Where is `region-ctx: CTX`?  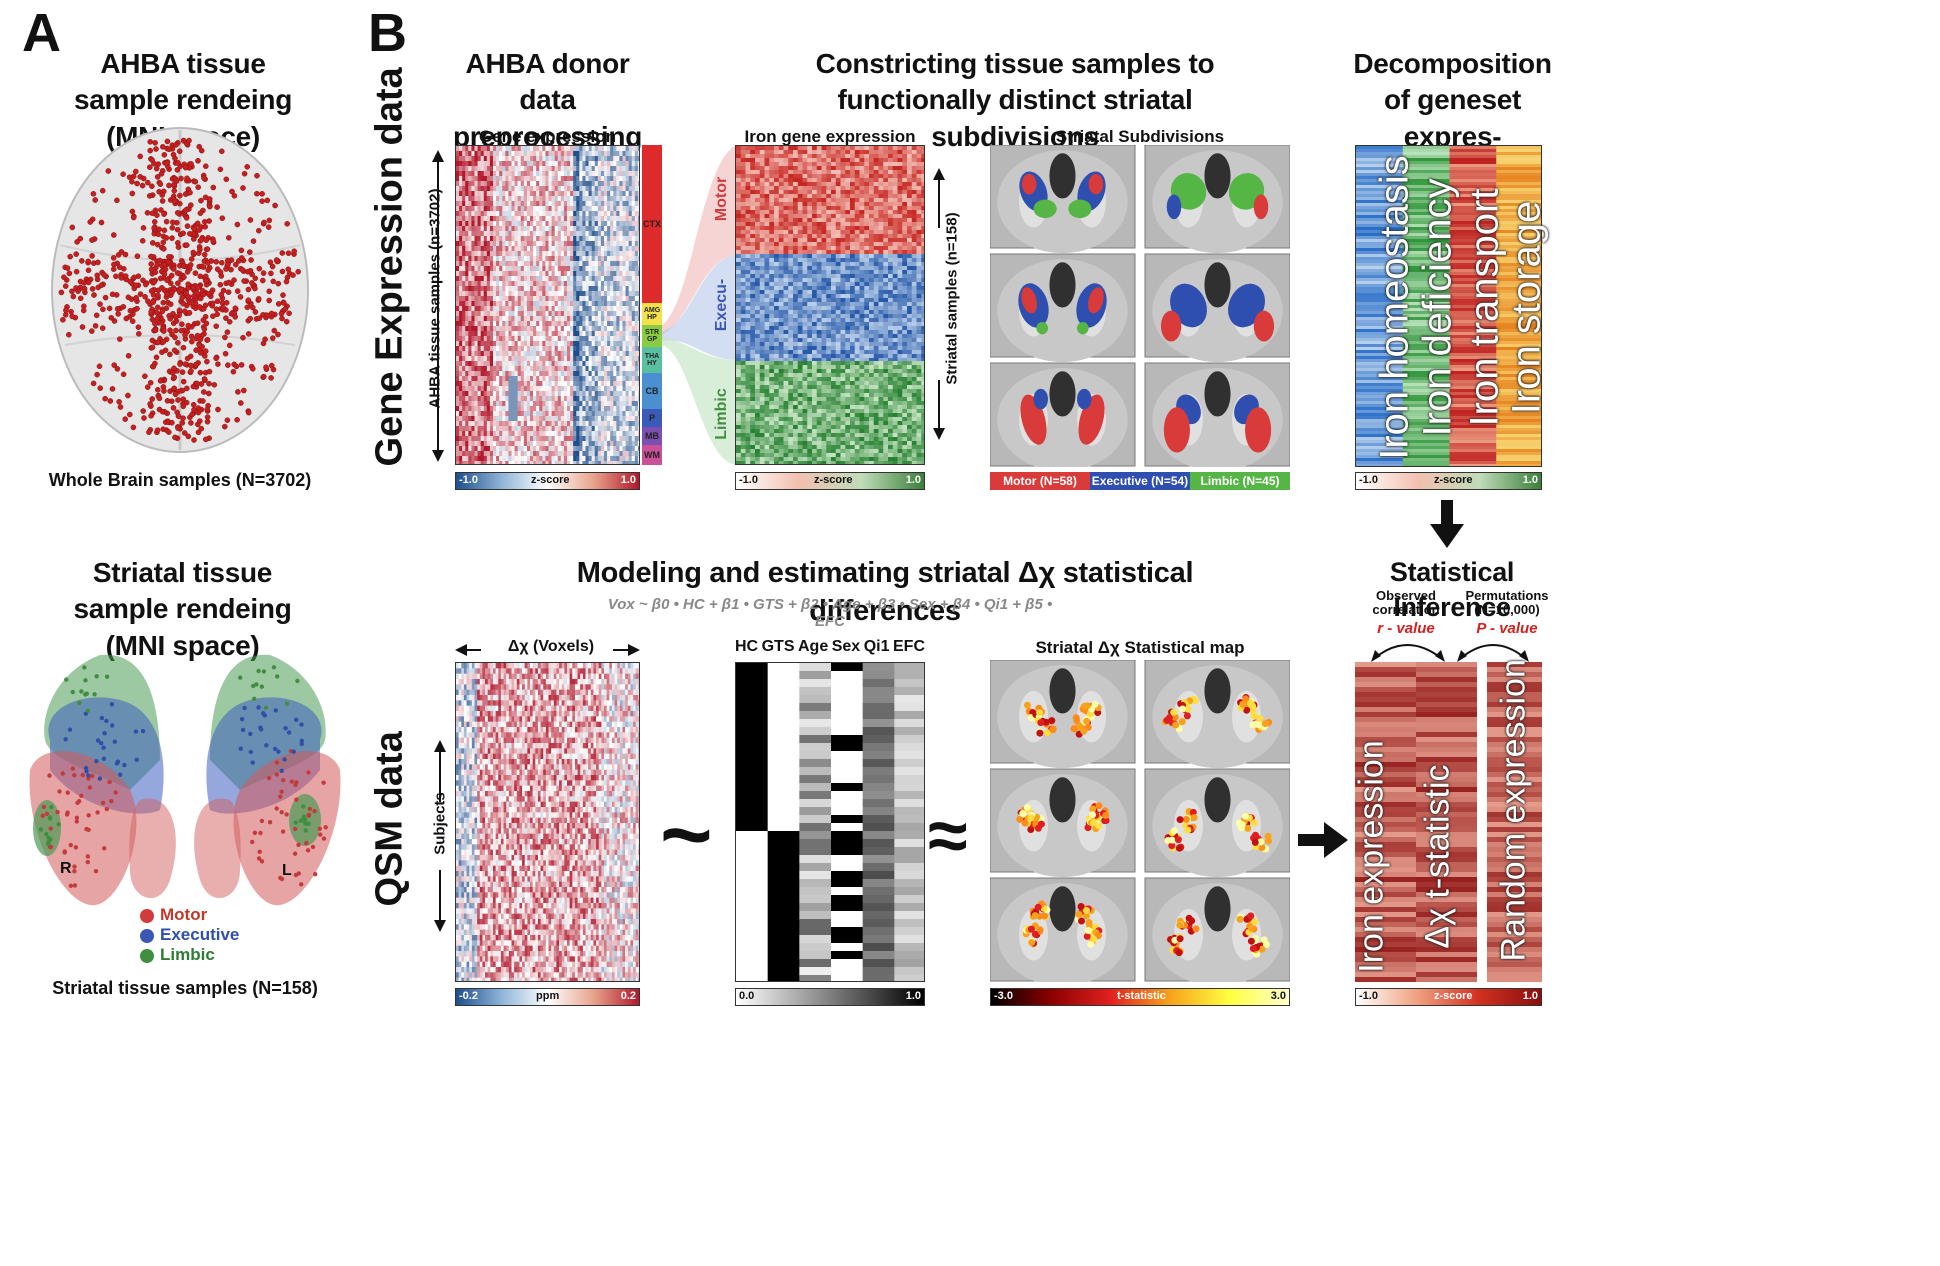
region-ctx: CTX is located at coordinates (652, 224).